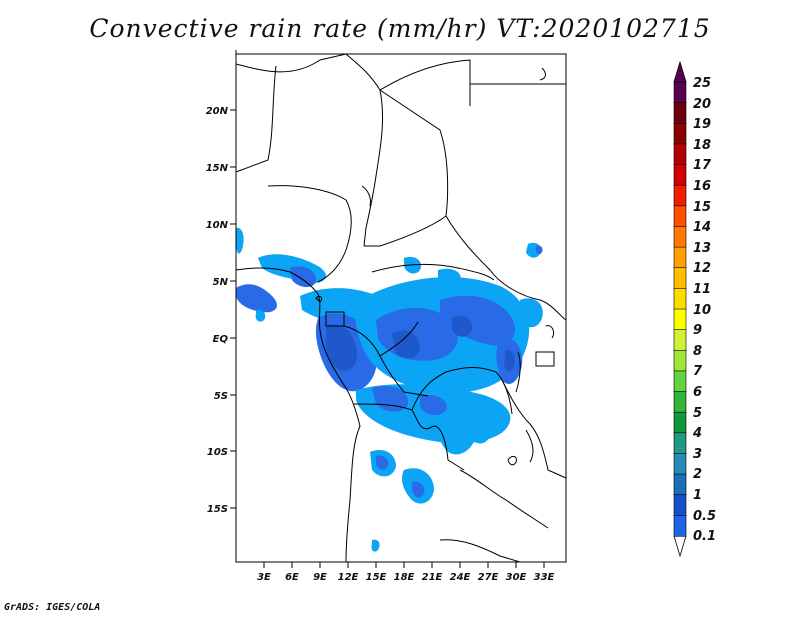  What do you see at coordinates (697, 495) in the screenshot?
I see `colorbar-label: 1` at bounding box center [697, 495].